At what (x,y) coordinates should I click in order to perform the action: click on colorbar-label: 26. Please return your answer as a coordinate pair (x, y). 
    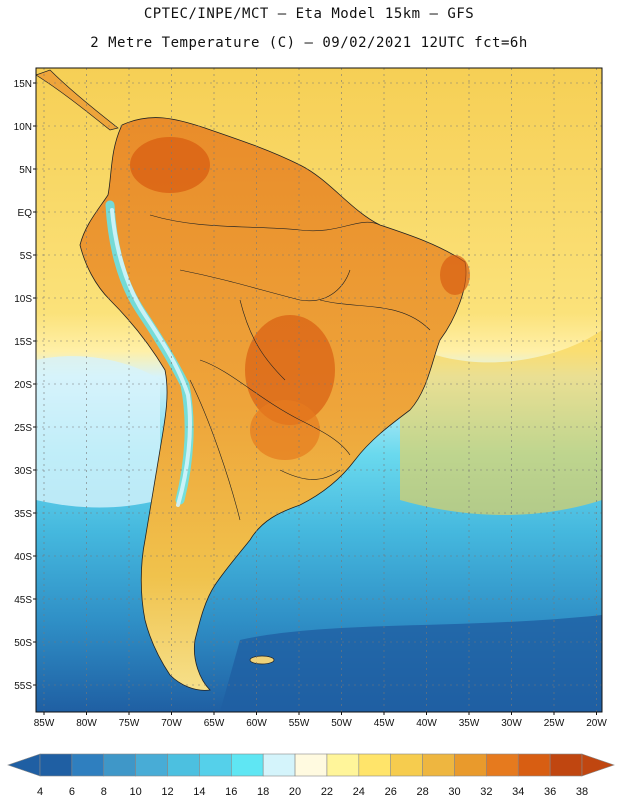
    Looking at the image, I should click on (391, 792).